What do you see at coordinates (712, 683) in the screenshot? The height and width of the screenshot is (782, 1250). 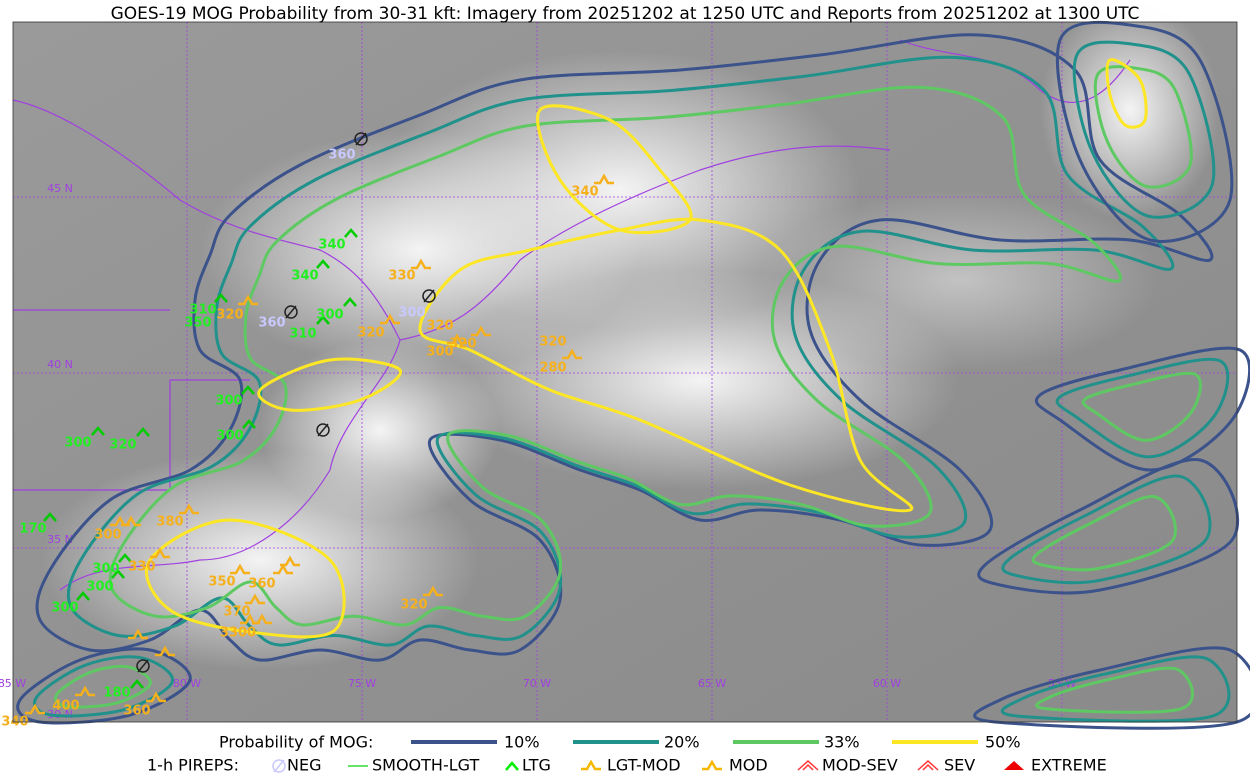 I see `lon-label: 65 W` at bounding box center [712, 683].